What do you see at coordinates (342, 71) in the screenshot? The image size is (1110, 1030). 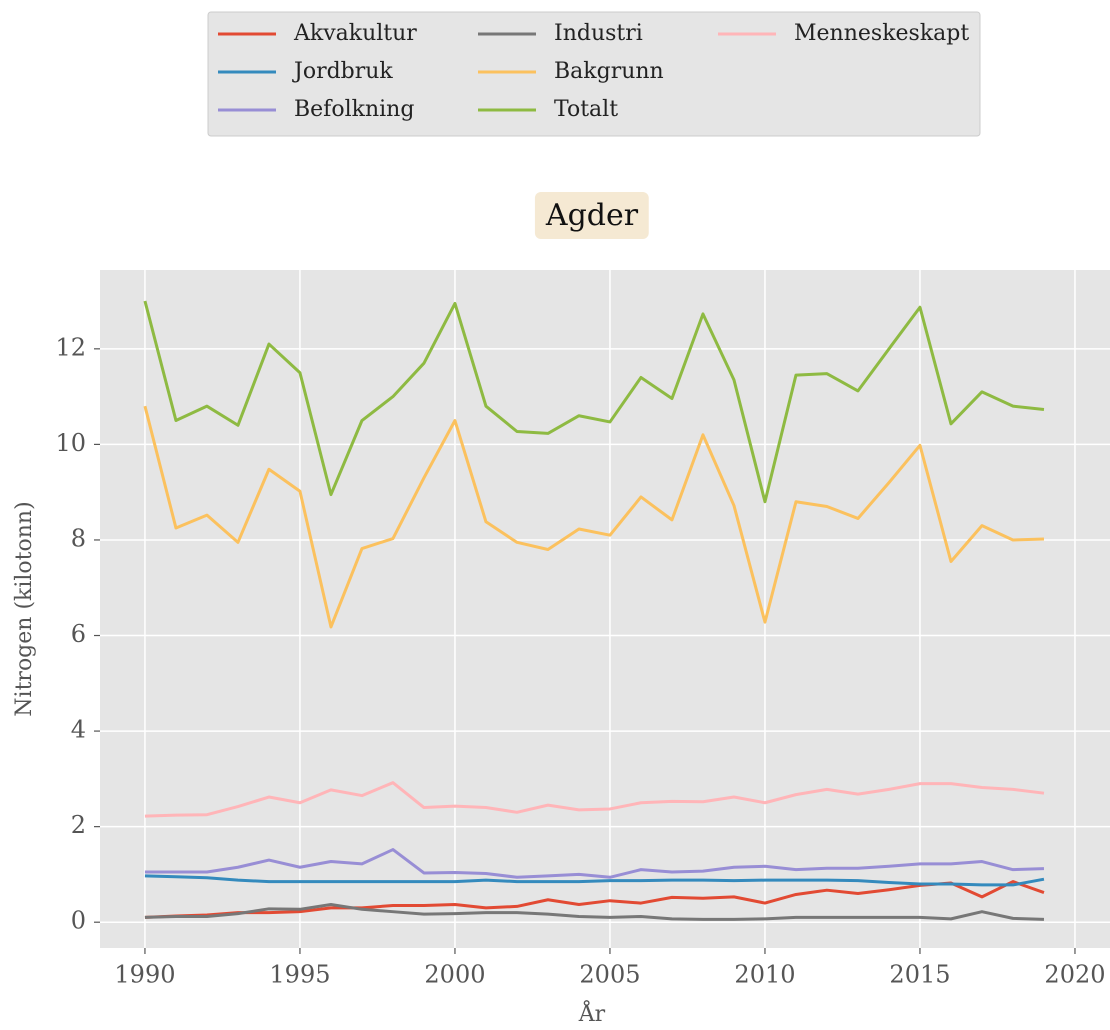 I see `legend-label: Jordbruk` at bounding box center [342, 71].